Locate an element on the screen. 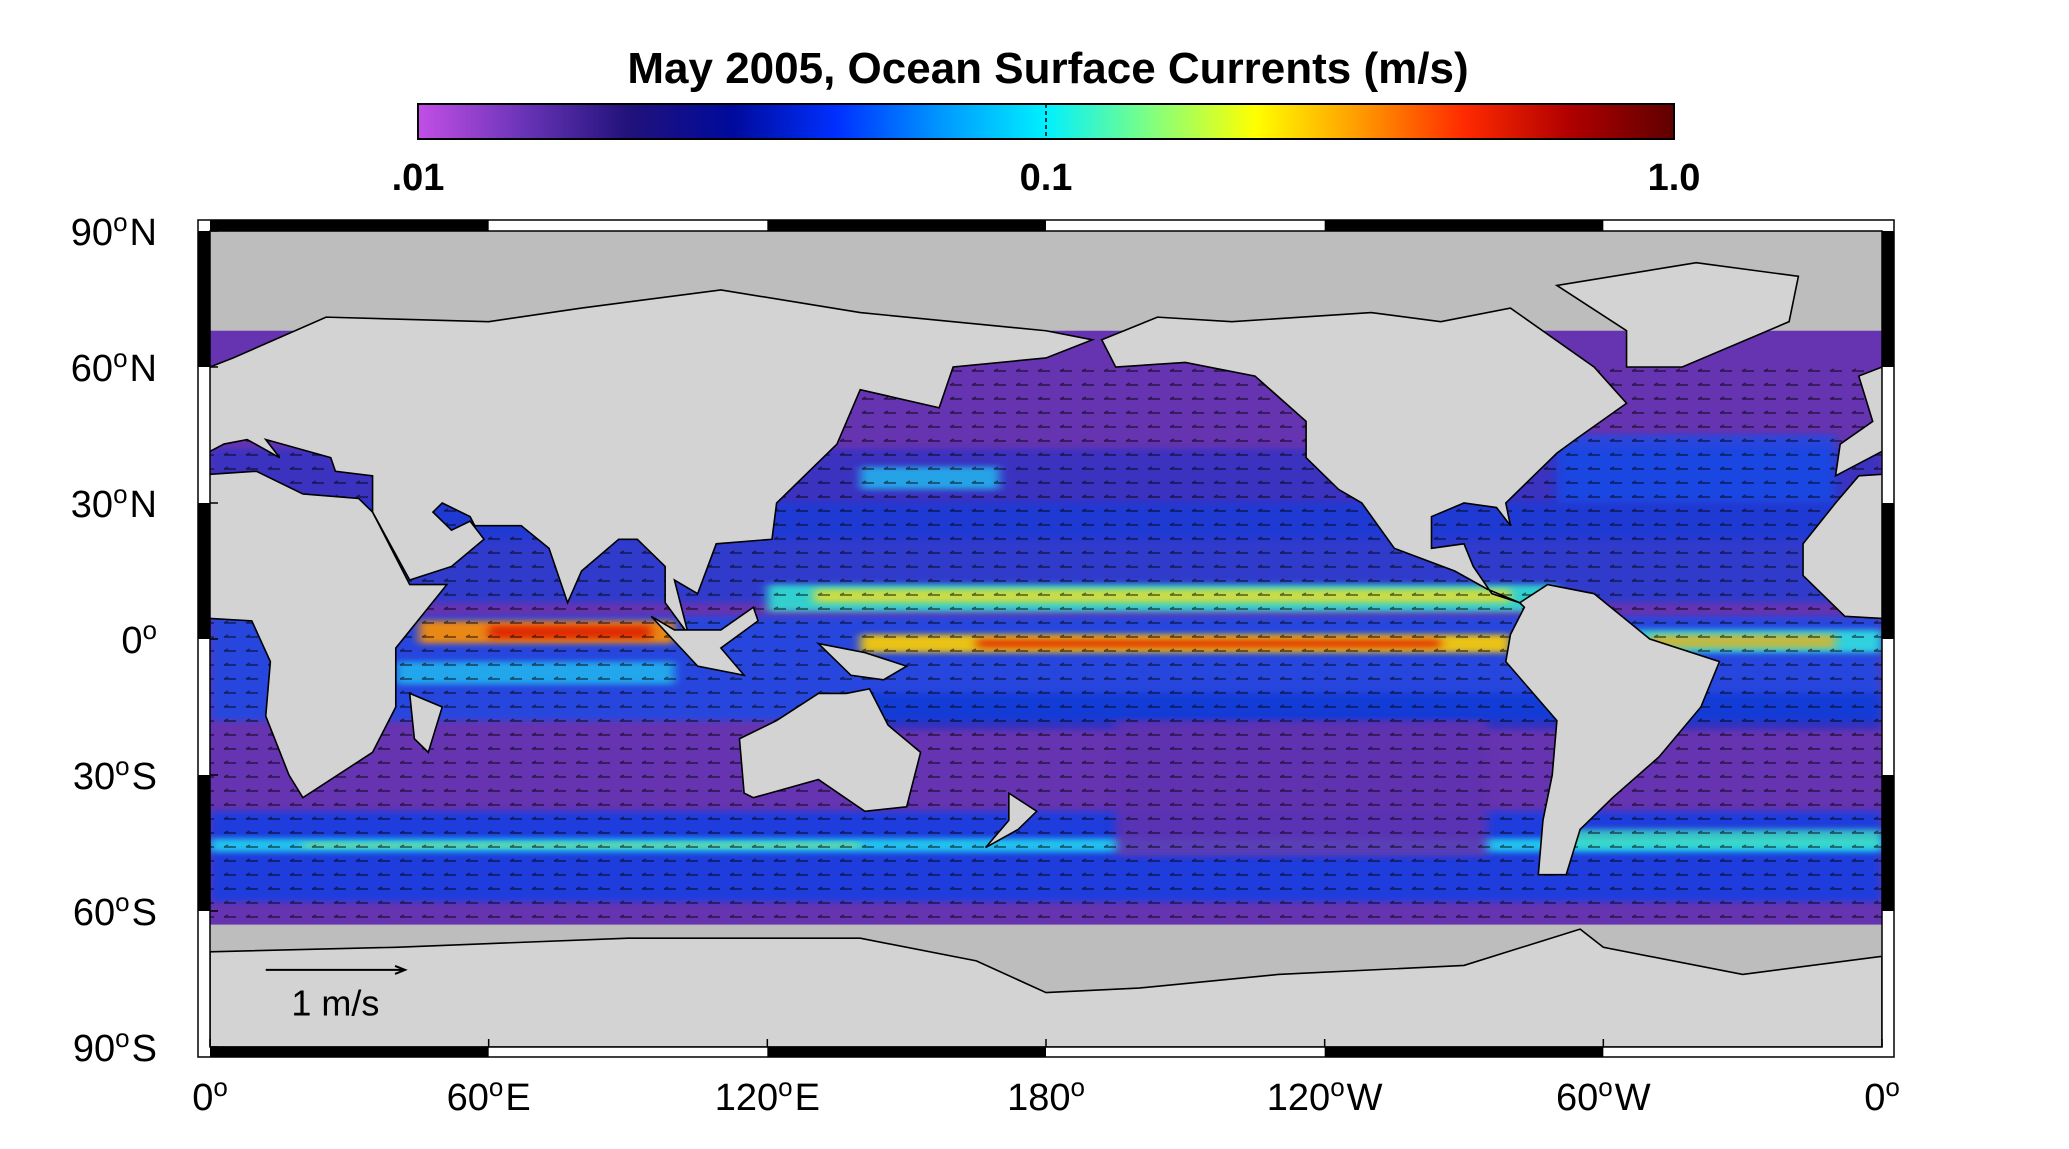 This screenshot has height=1149, width=2069. axis-label: 30oS is located at coordinates (115, 774).